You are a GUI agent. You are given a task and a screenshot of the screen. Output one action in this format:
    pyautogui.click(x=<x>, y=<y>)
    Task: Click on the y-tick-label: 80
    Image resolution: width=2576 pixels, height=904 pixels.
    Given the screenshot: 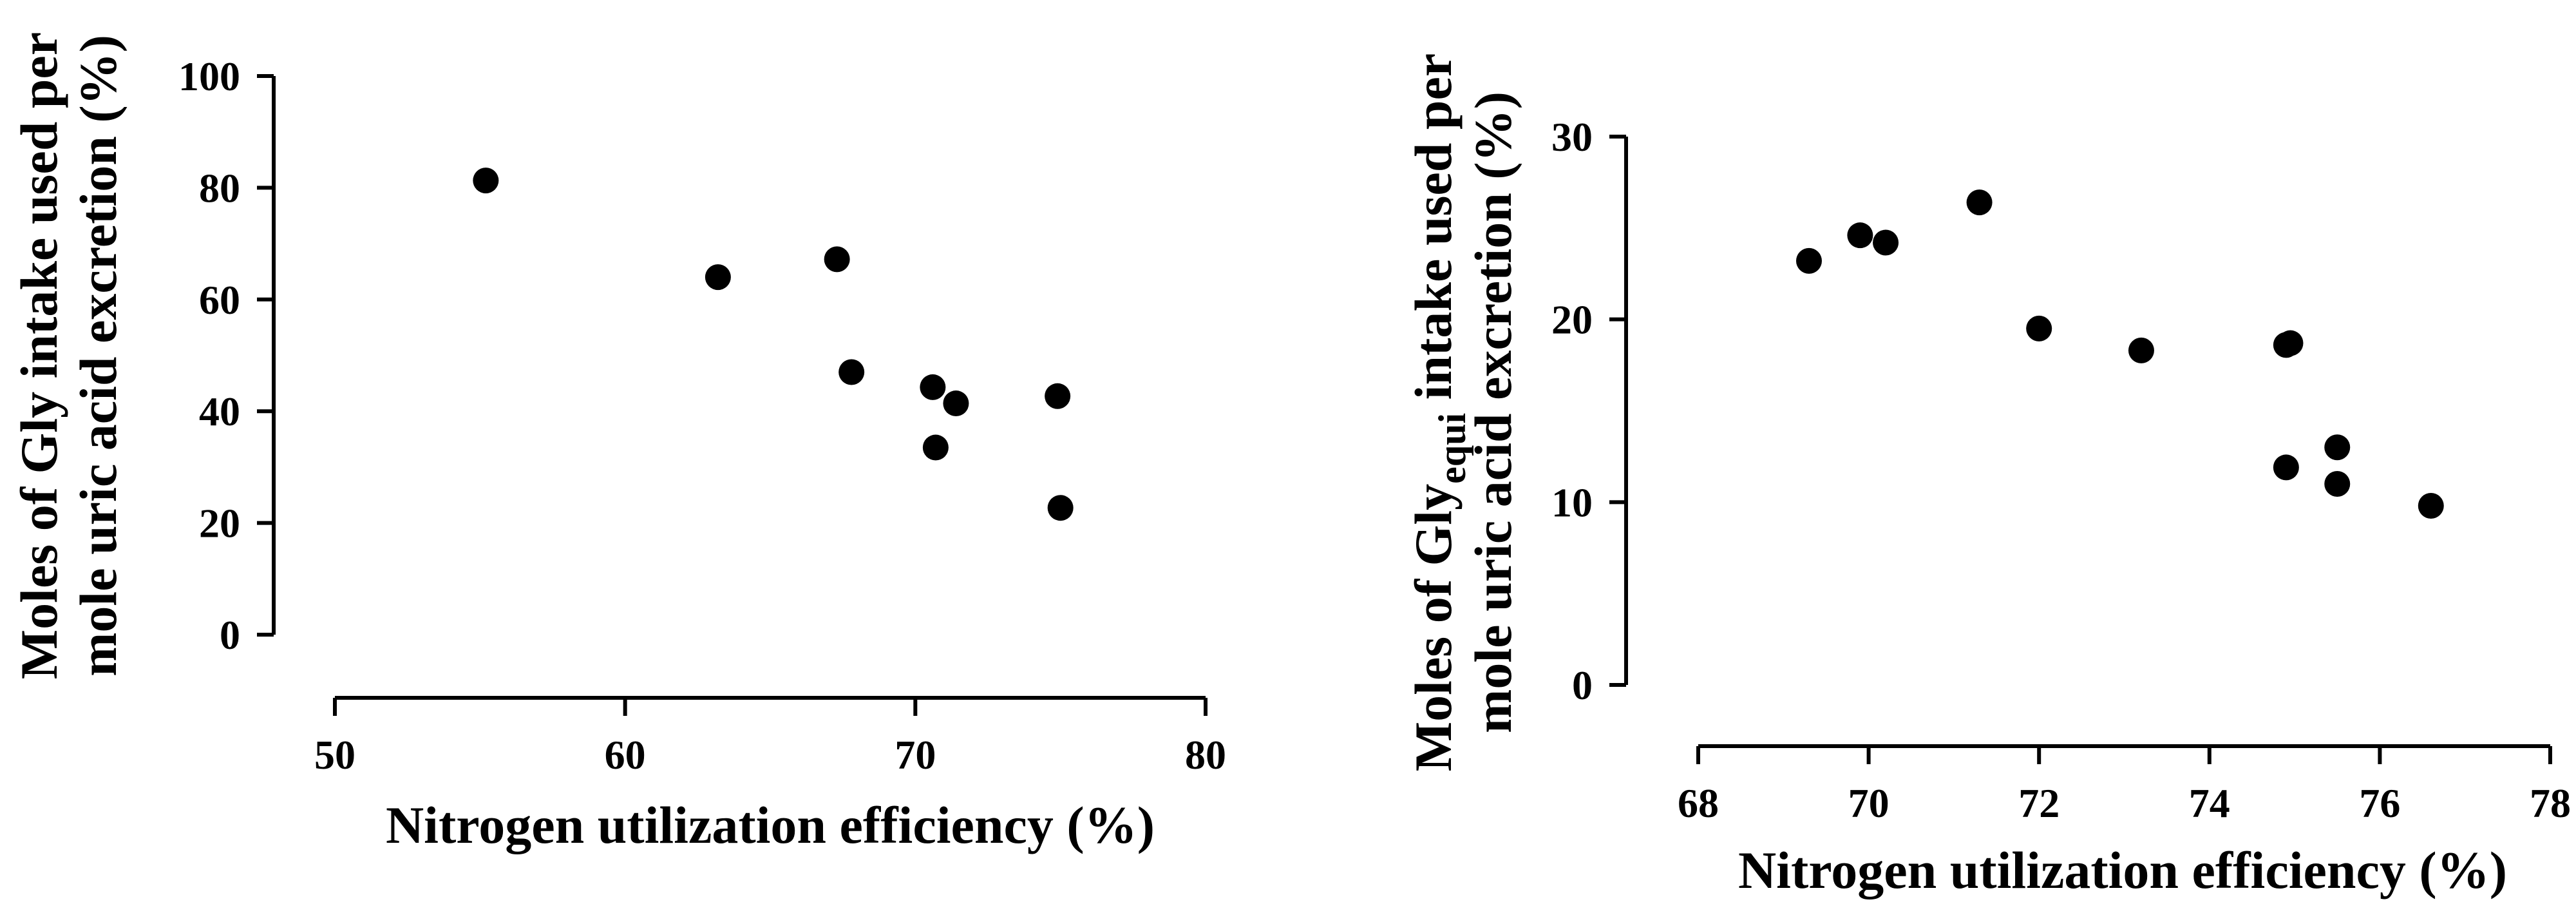 What is the action you would take?
    pyautogui.click(x=219, y=188)
    